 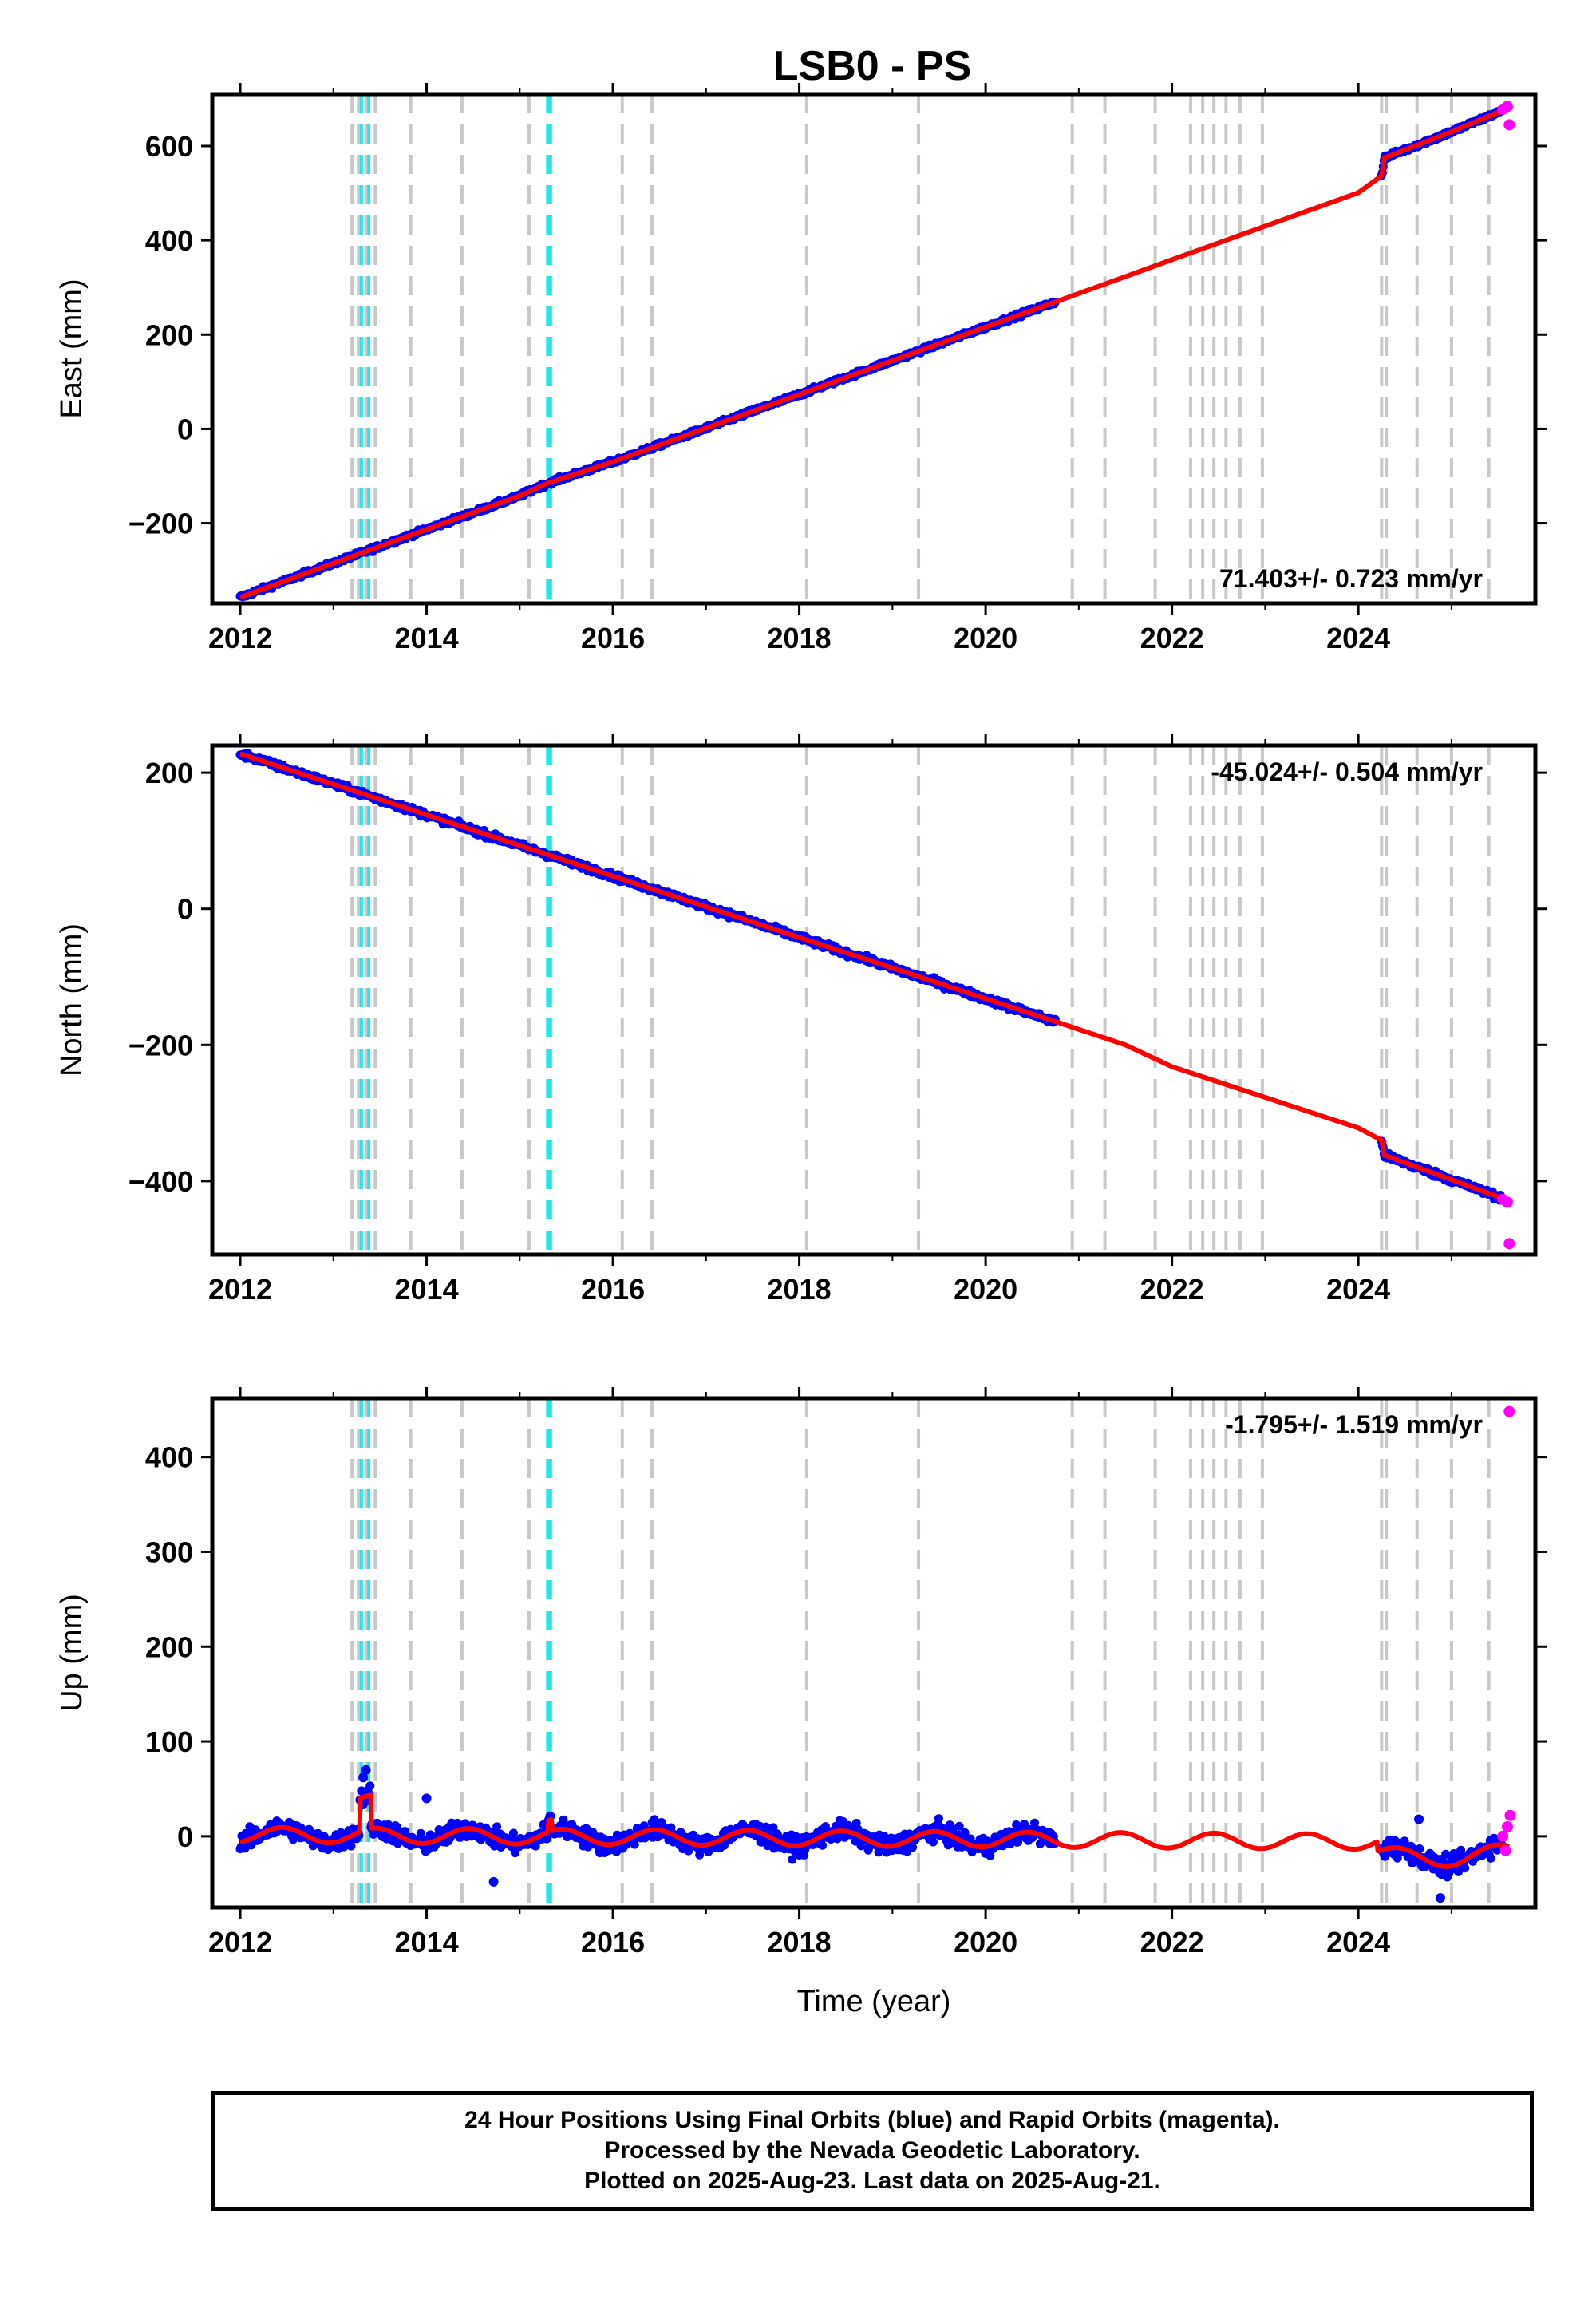 I want to click on rate-label: -45.024+/- 0.504 mm/yr, so click(x=1347, y=771).